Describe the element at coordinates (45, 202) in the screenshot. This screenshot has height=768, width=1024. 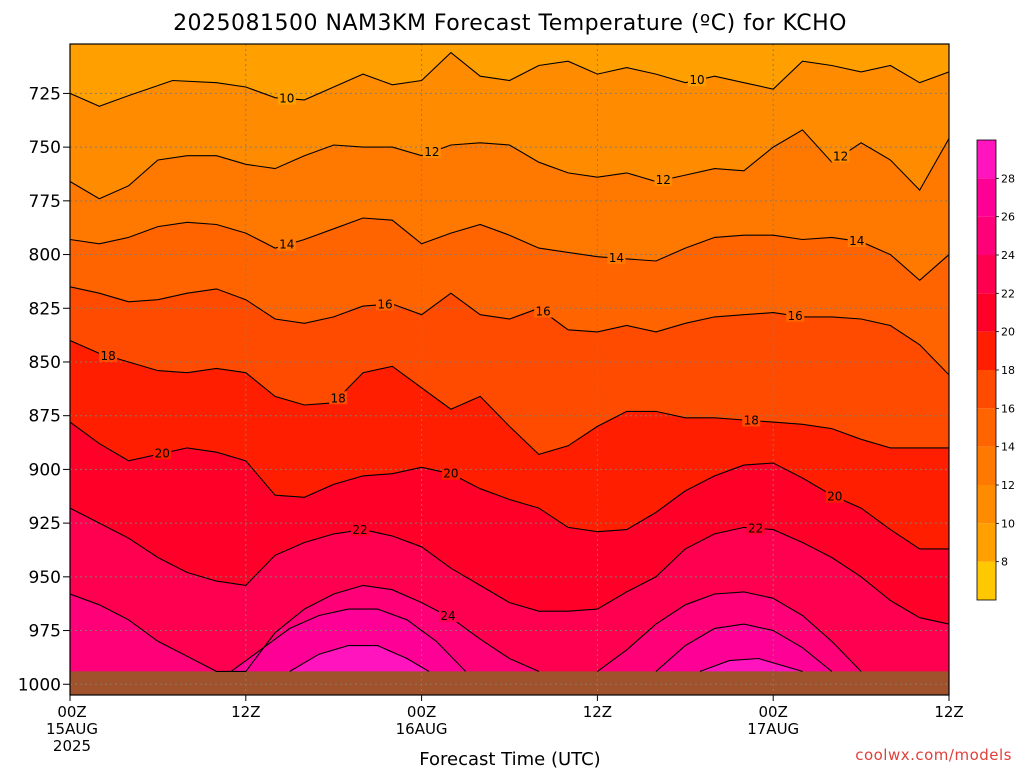
I see `y-tick-label-775: 775` at that location.